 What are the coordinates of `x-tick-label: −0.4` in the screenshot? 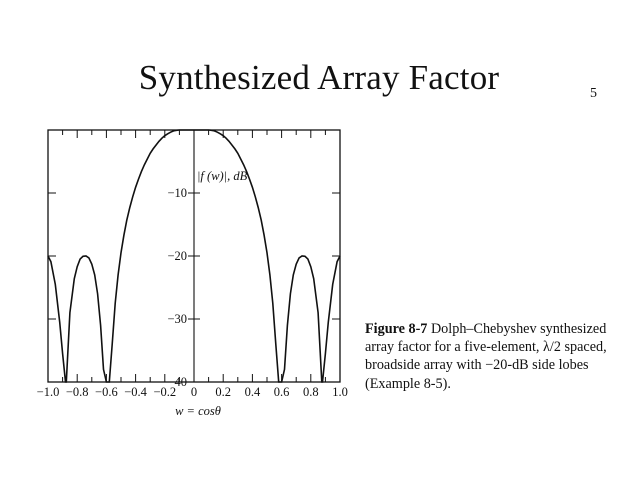 It's located at (135, 392).